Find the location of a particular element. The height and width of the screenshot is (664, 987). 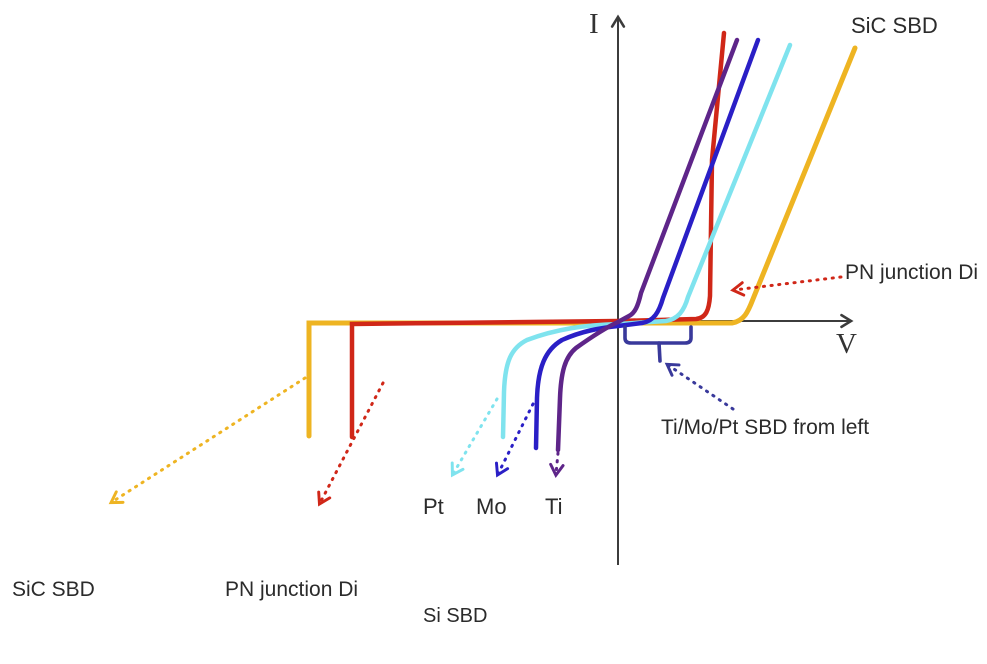

x-axis-label: V is located at coordinates (846, 344).